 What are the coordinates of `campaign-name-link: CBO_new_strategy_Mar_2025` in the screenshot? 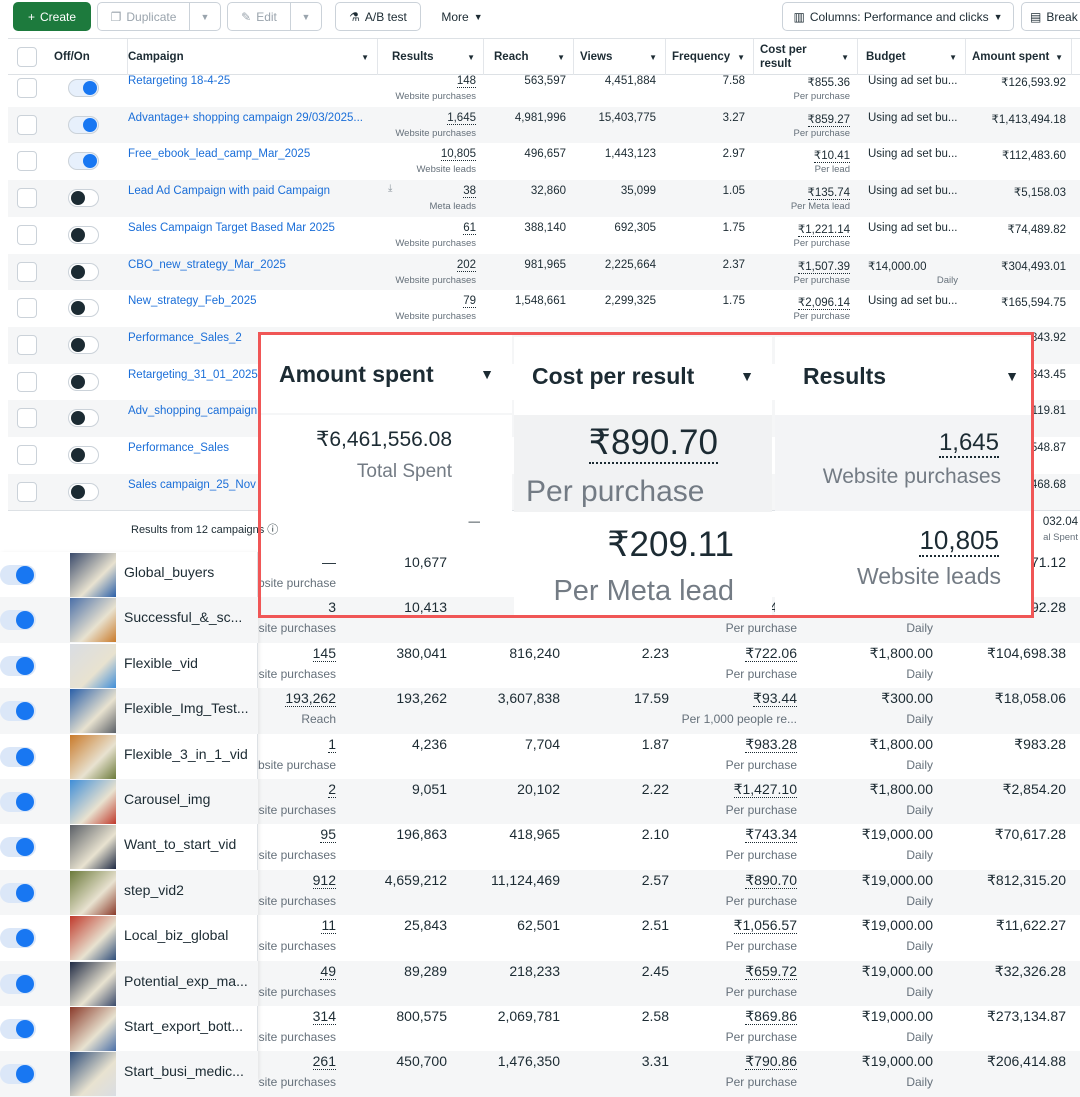 It's located at (207, 264).